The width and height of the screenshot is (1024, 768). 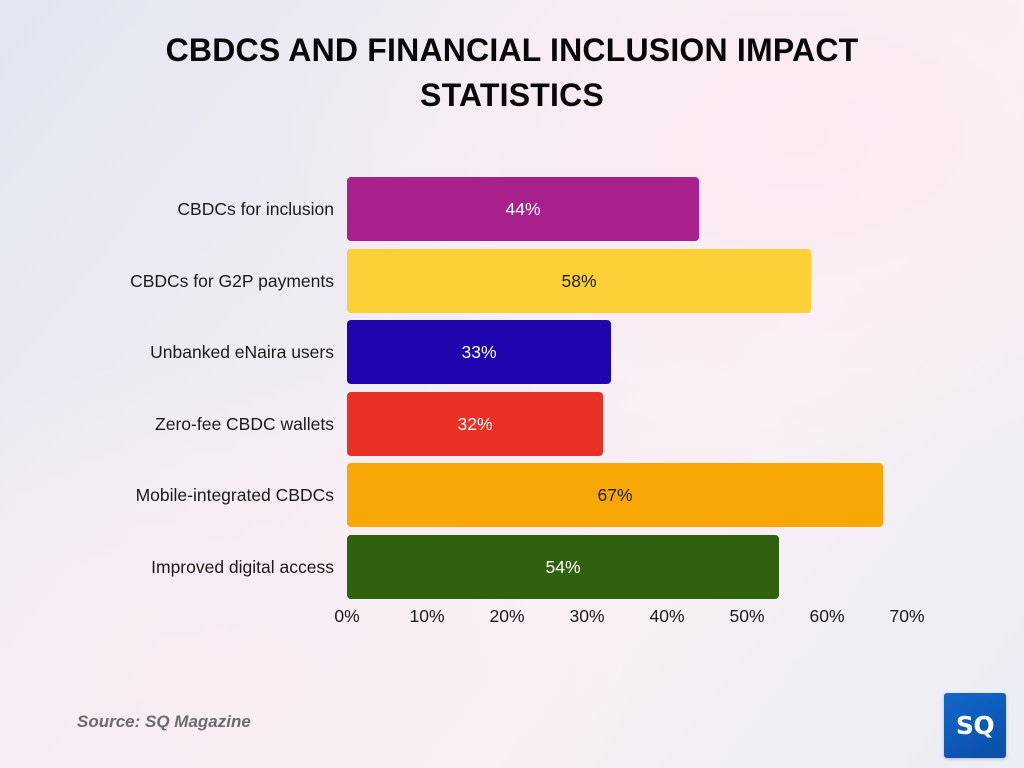 I want to click on bar-value-label: 33%, so click(x=479, y=352).